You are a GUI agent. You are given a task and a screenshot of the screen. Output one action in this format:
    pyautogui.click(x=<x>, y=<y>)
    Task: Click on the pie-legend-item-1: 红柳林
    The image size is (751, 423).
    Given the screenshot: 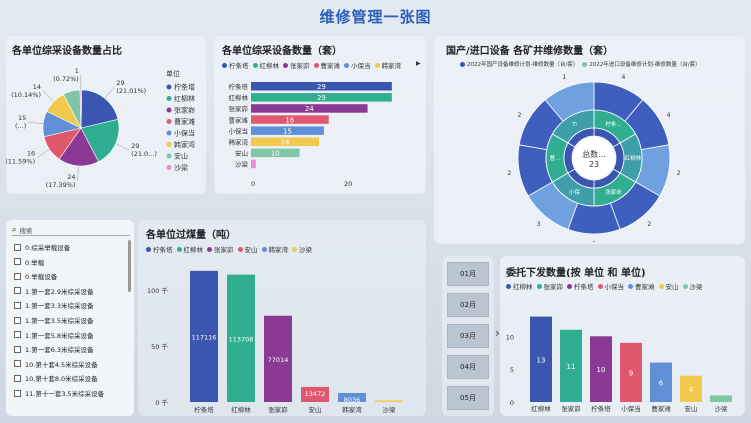 What is the action you would take?
    pyautogui.click(x=184, y=98)
    